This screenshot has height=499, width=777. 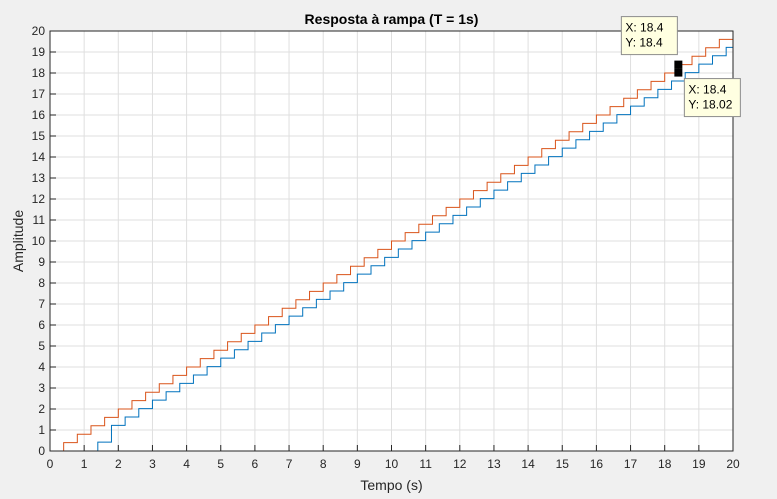 I want to click on datatips-layer: X: 18.4Y: 18.4X: 18.4Y: 18.02, so click(x=680, y=67).